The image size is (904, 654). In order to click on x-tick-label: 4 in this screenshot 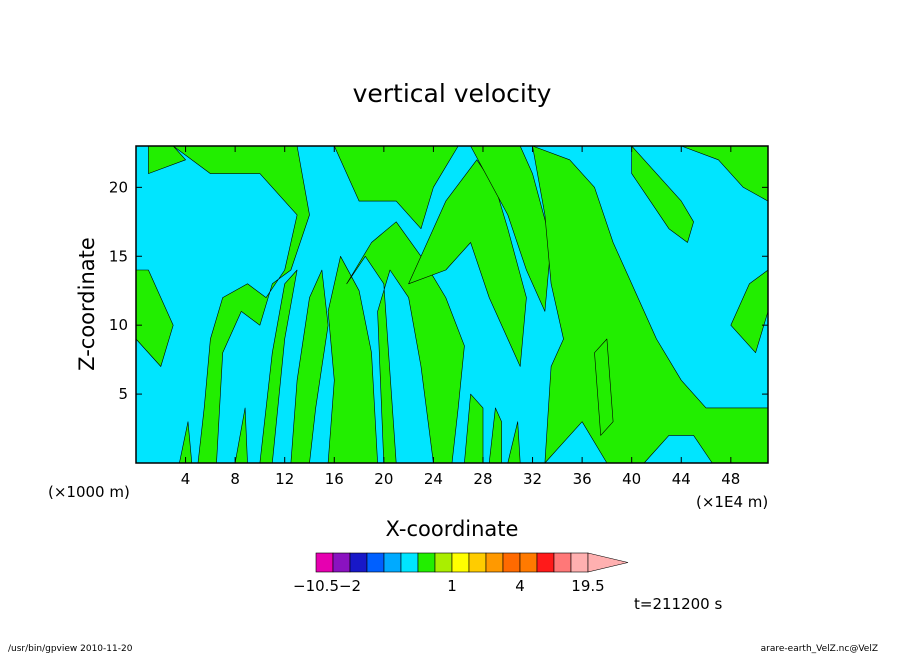, I will do `click(186, 479)`.